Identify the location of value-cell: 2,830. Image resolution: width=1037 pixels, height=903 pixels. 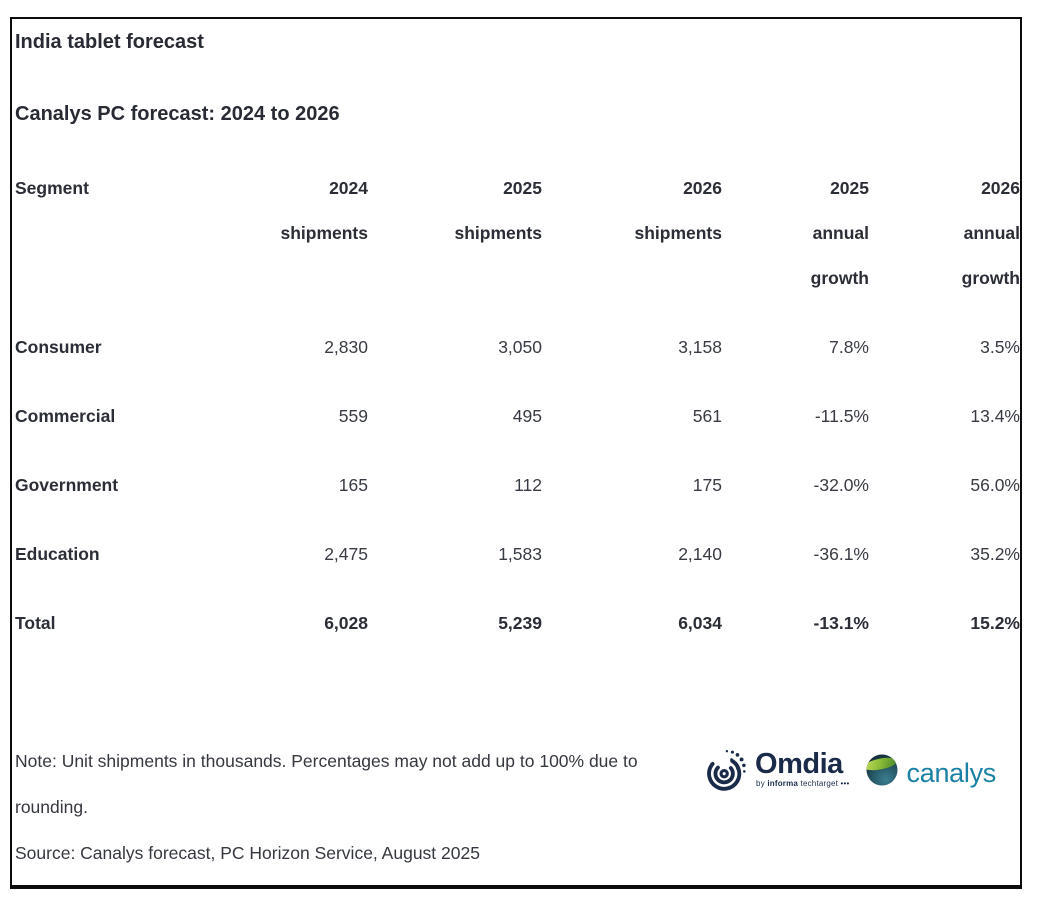
(346, 347).